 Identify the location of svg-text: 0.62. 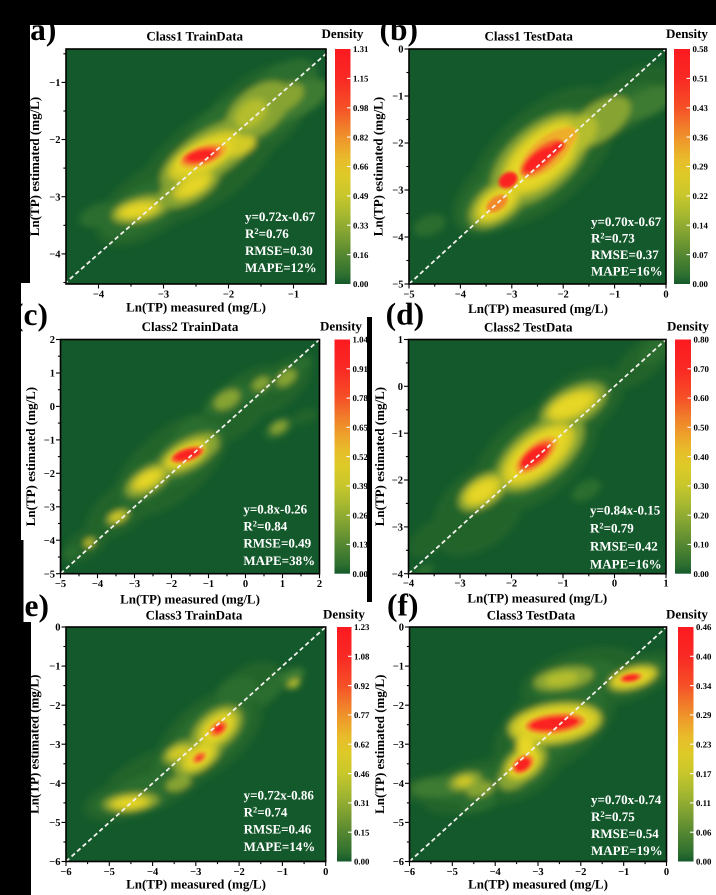
(362, 745).